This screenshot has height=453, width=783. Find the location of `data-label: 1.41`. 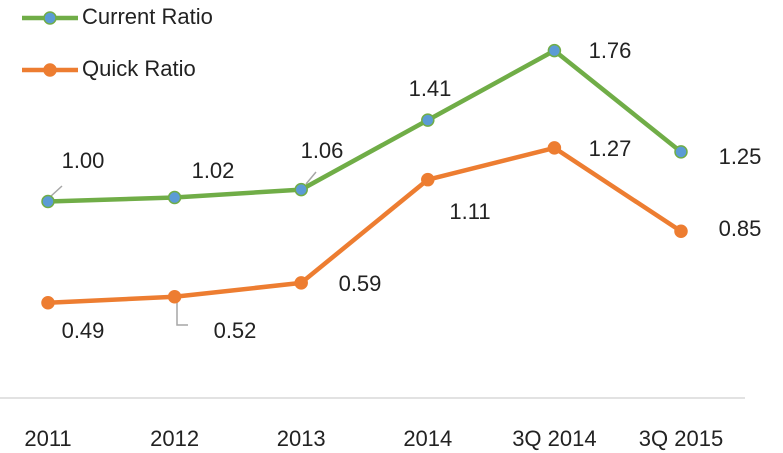

data-label: 1.41 is located at coordinates (430, 88).